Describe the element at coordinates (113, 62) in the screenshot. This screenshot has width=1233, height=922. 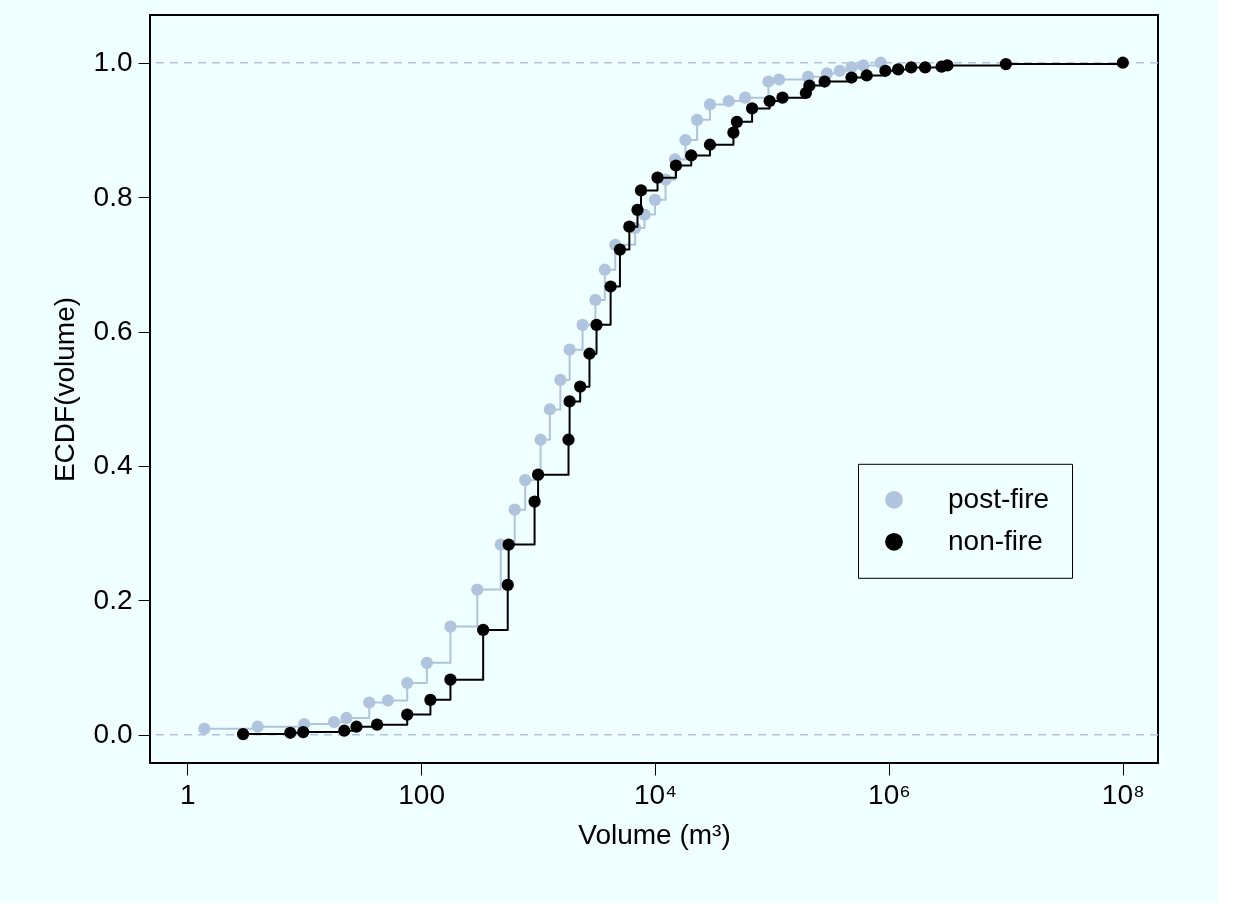
I see `y-tick-label: 1.0` at that location.